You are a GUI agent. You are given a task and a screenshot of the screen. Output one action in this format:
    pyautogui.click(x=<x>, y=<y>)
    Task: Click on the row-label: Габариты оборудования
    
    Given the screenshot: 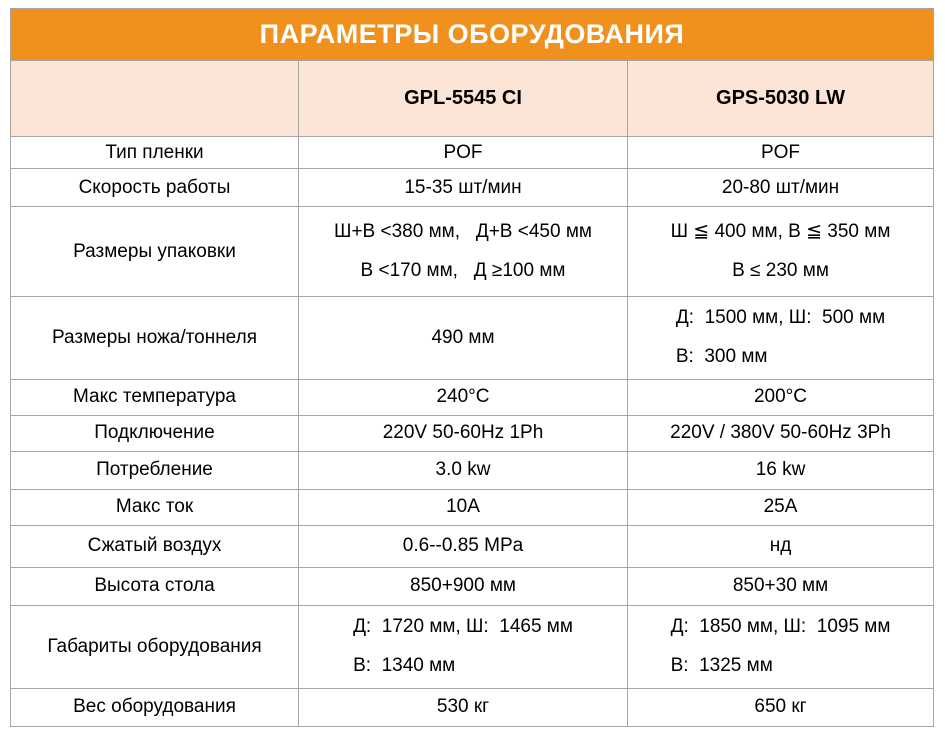 What is the action you would take?
    pyautogui.click(x=154, y=646)
    